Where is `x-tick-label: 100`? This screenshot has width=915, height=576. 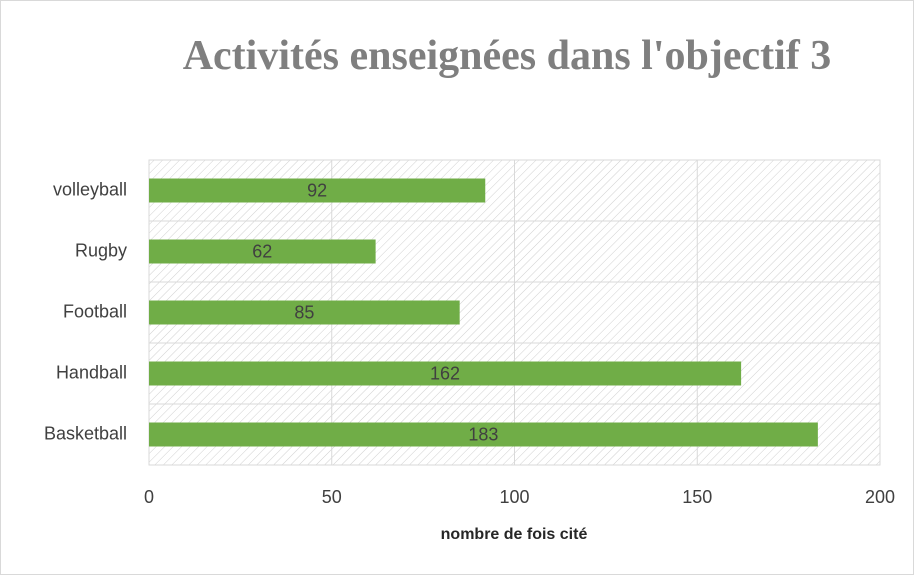 x-tick-label: 100 is located at coordinates (514, 497).